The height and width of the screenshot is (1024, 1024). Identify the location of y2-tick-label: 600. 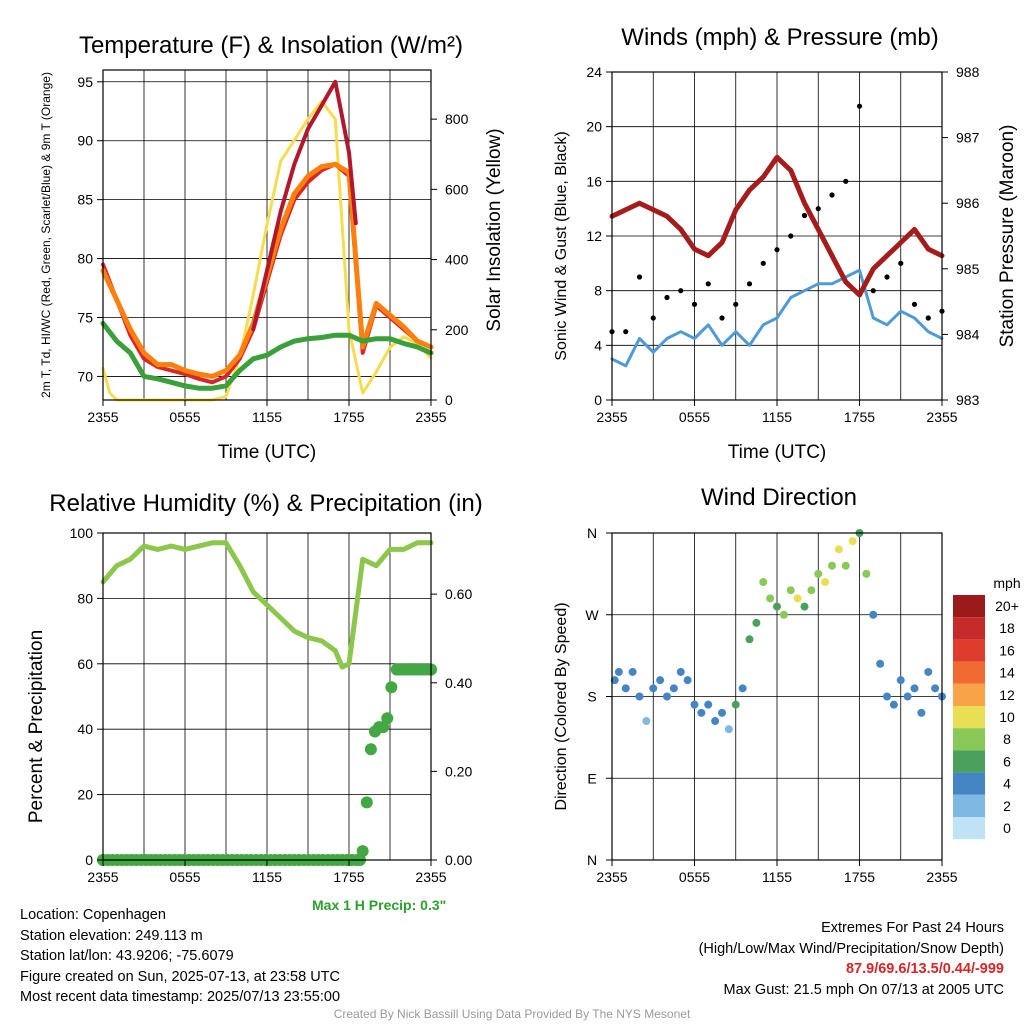
(457, 189).